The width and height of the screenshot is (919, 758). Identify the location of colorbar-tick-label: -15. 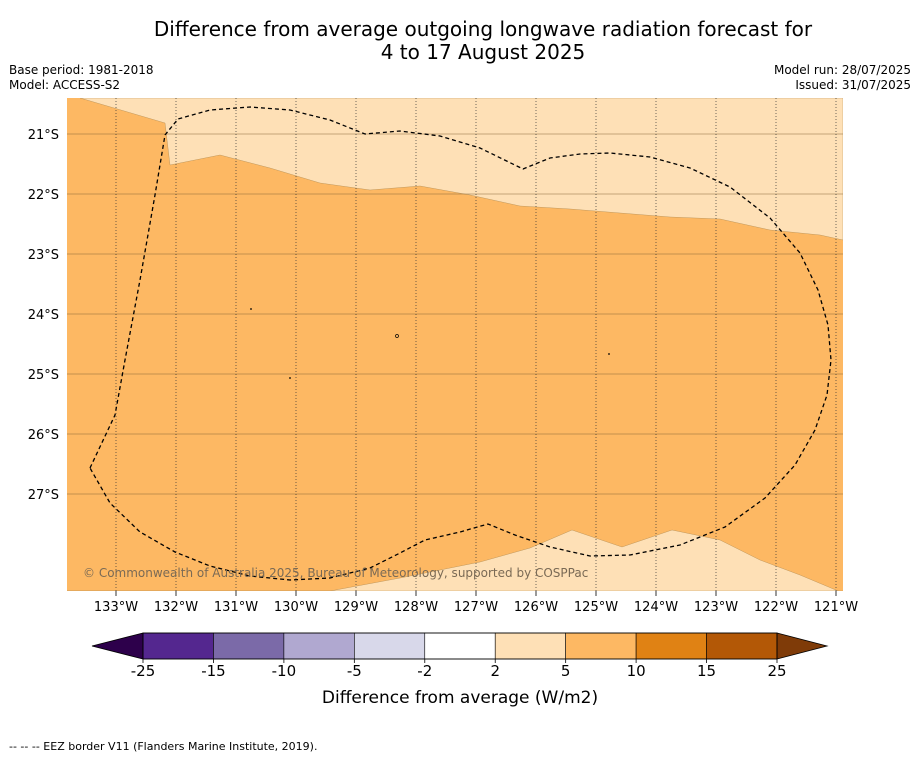
(213, 671).